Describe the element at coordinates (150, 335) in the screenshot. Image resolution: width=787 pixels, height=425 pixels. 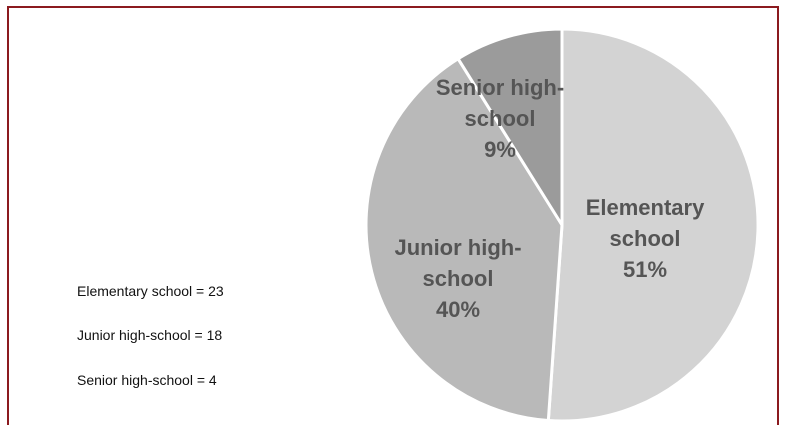
I see `legend-junior-high-count: Junior high-school = 18` at that location.